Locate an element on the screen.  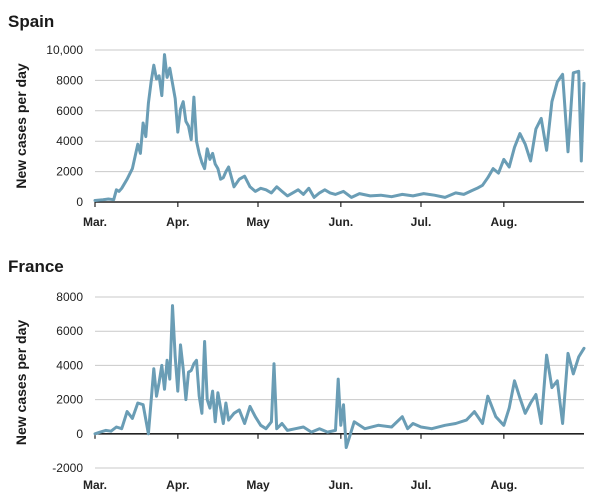
france-x-tick-label: Aug. is located at coordinates (504, 485).